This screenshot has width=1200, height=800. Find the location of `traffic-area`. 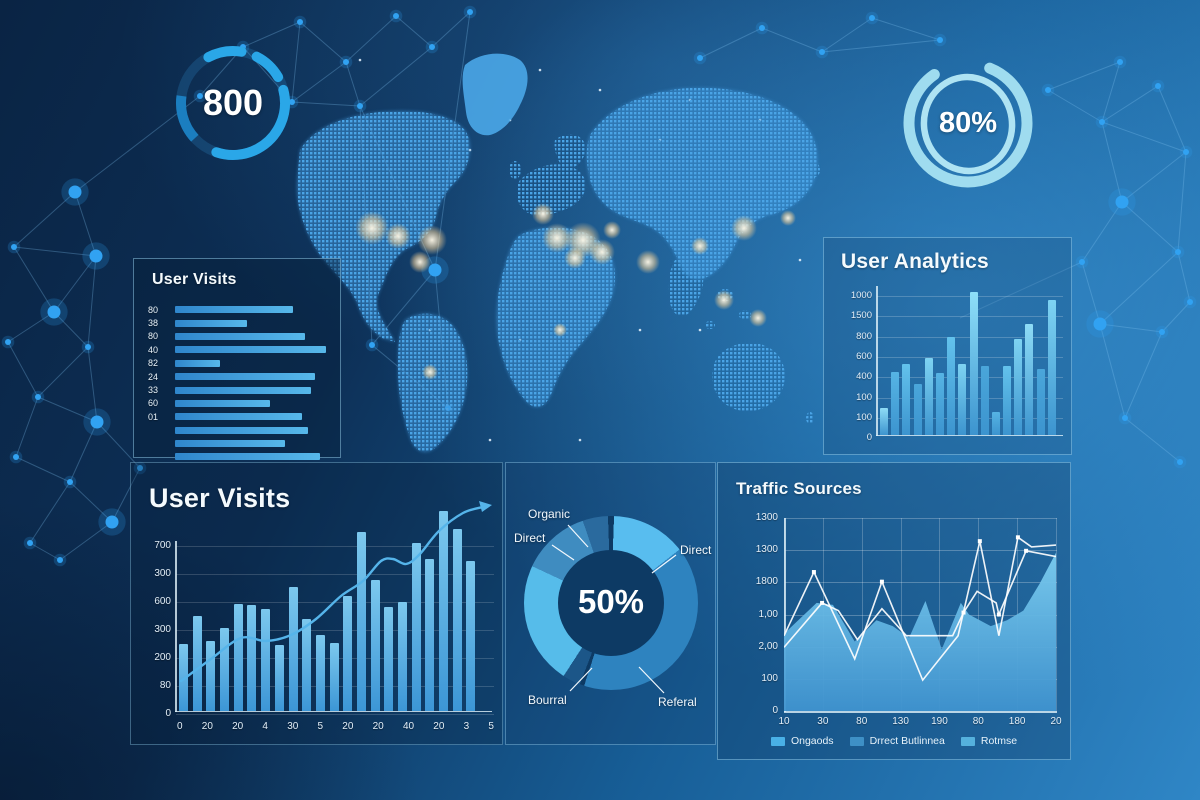

traffic-area is located at coordinates (920, 631).